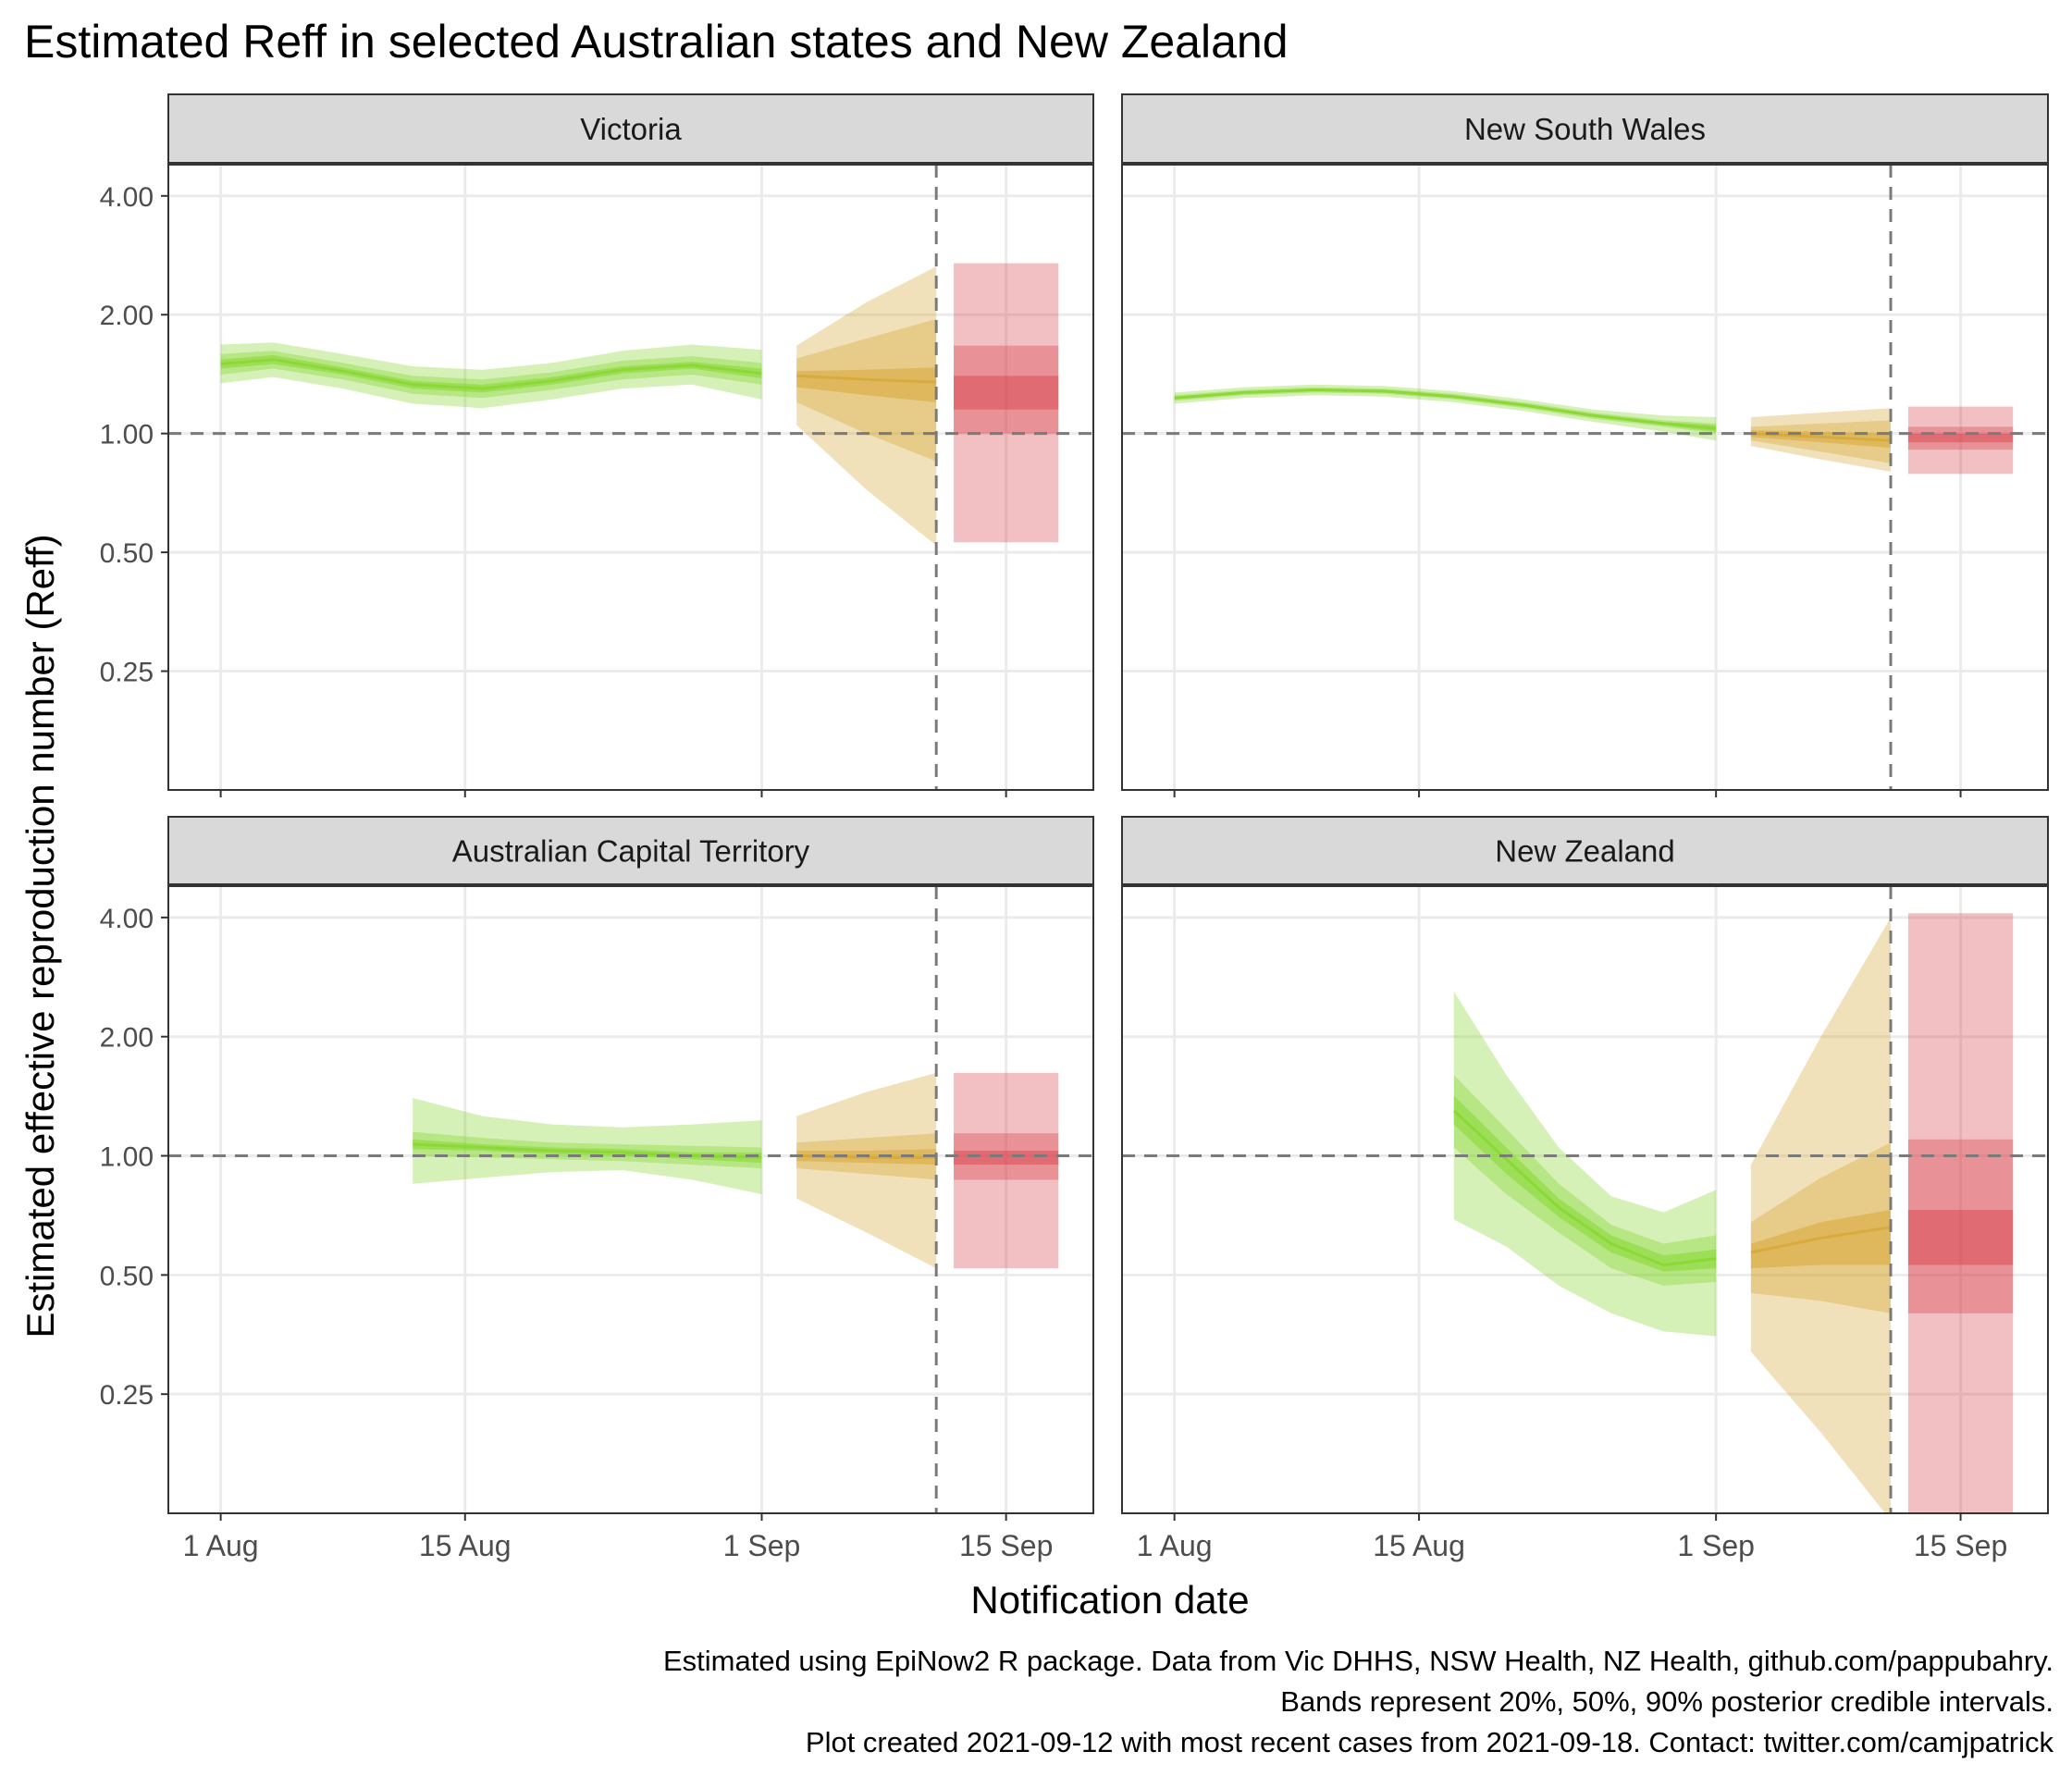 Image resolution: width=2072 pixels, height=1776 pixels. Describe the element at coordinates (1110, 1600) in the screenshot. I see `x-axis-label: Notification date` at that location.